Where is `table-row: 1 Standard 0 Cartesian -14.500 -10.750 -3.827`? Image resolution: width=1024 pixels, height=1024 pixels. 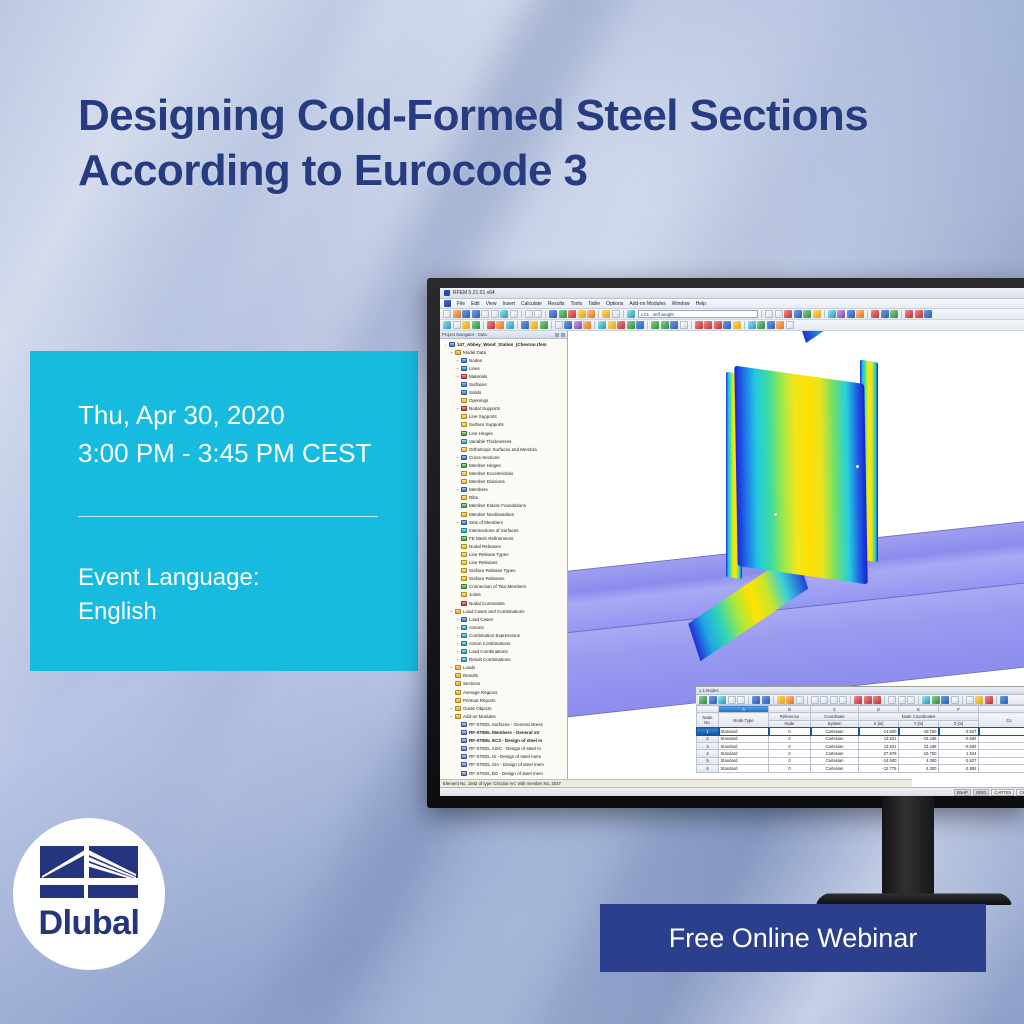
table-row: 1 Standard 0 Cartesian -14.500 -10.750 -3.827 is located at coordinates (860, 731).